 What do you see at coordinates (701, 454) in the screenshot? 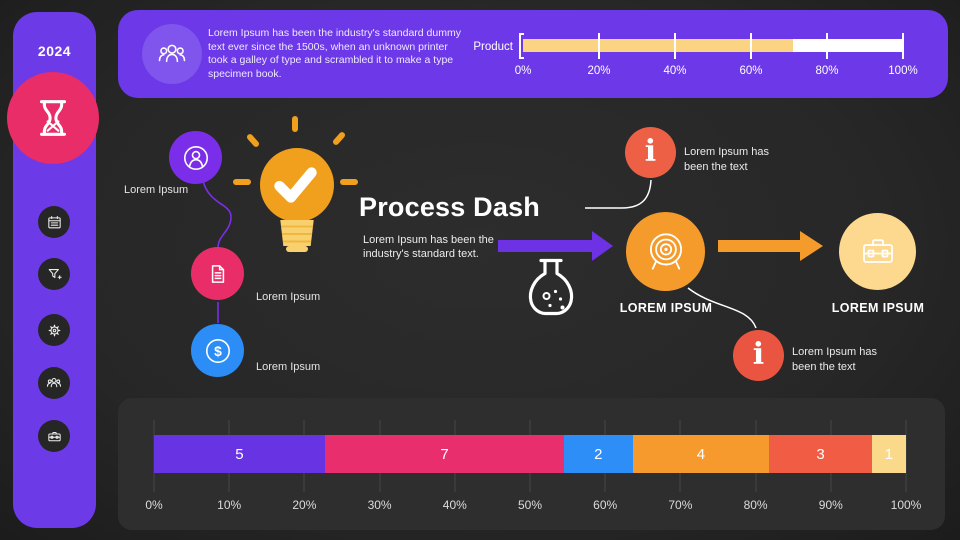
I see `stacked-segment: 4` at bounding box center [701, 454].